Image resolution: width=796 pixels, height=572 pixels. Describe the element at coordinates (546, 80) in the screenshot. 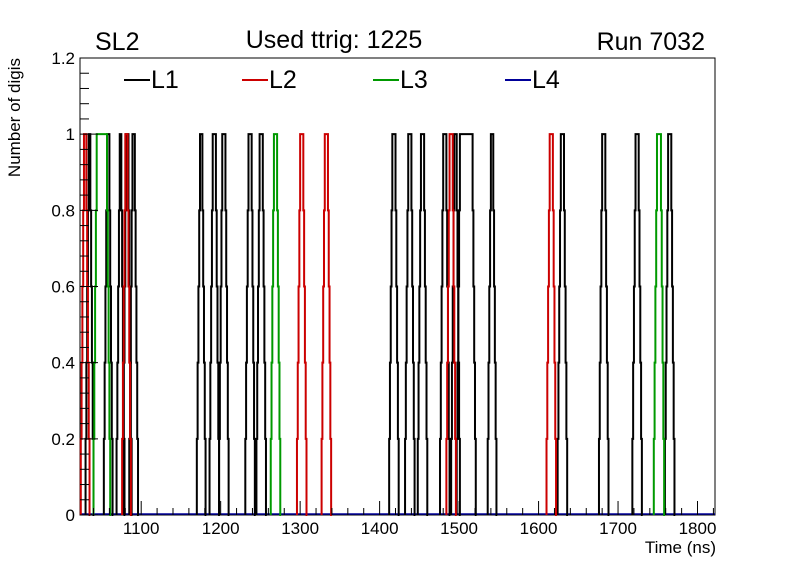

I see `legend-label-l4: L4` at that location.